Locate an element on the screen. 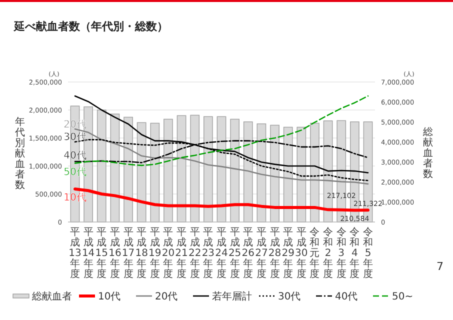 The width and height of the screenshot is (453, 320). x-tick-label: 平成20年度 is located at coordinates (168, 253).